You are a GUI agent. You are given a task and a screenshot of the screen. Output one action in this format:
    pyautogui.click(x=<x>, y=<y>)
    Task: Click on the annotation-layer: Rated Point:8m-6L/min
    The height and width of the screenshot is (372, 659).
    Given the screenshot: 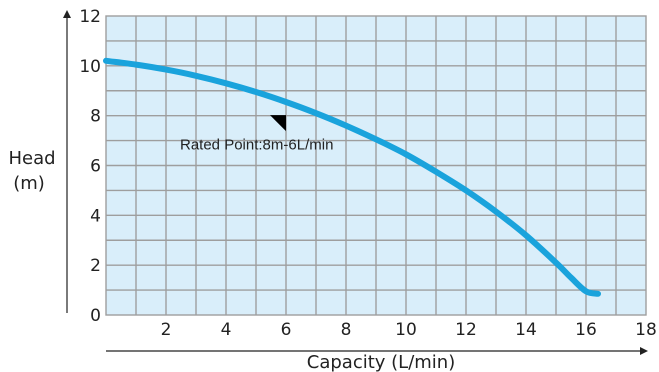 What is the action you would take?
    pyautogui.click(x=256, y=134)
    